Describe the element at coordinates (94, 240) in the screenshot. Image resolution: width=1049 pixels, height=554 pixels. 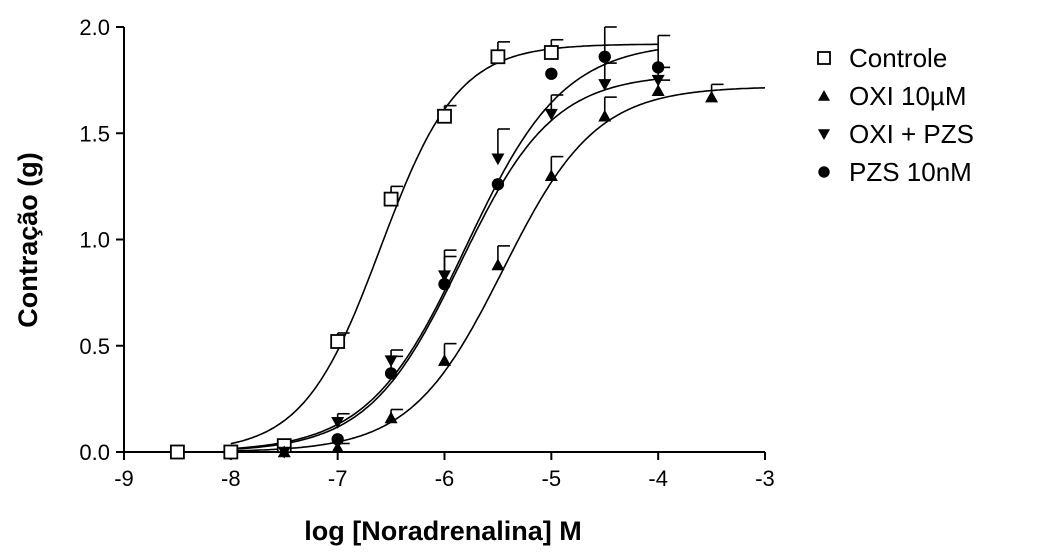
I see `y-tick-label: 1.0` at that location.